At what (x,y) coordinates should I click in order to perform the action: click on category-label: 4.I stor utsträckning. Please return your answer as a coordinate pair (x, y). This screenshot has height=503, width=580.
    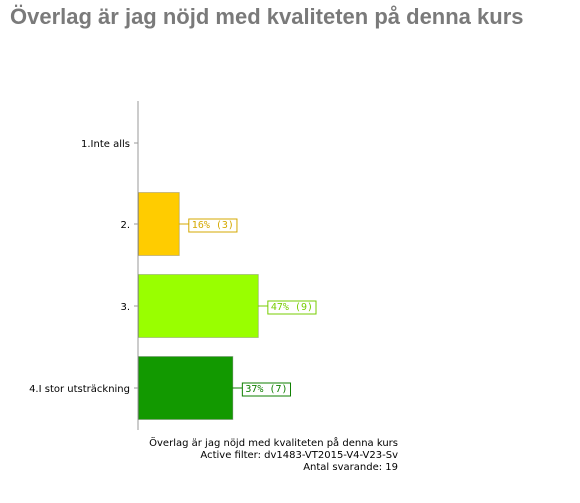
    Looking at the image, I should click on (79, 389).